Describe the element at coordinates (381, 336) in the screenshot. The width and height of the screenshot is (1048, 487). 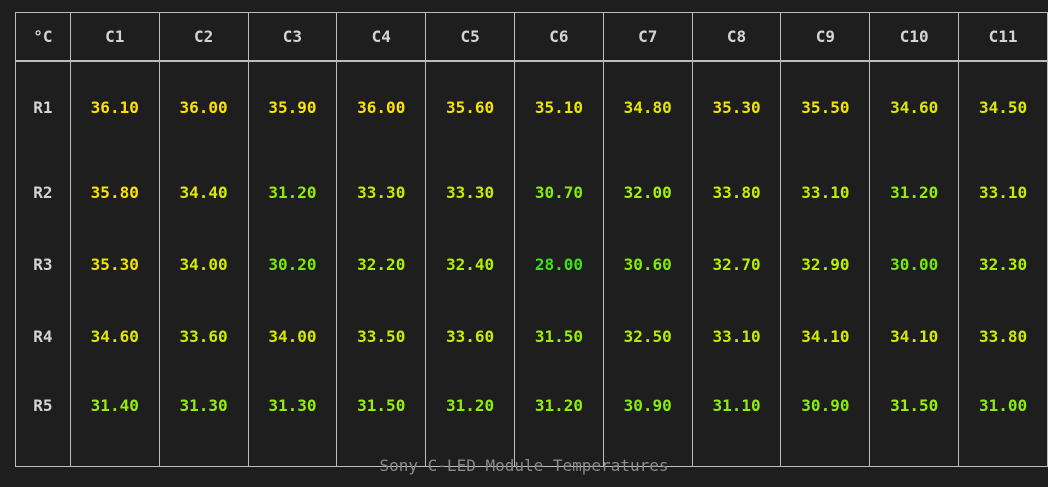
I see `temperature-cell: 33.50` at that location.